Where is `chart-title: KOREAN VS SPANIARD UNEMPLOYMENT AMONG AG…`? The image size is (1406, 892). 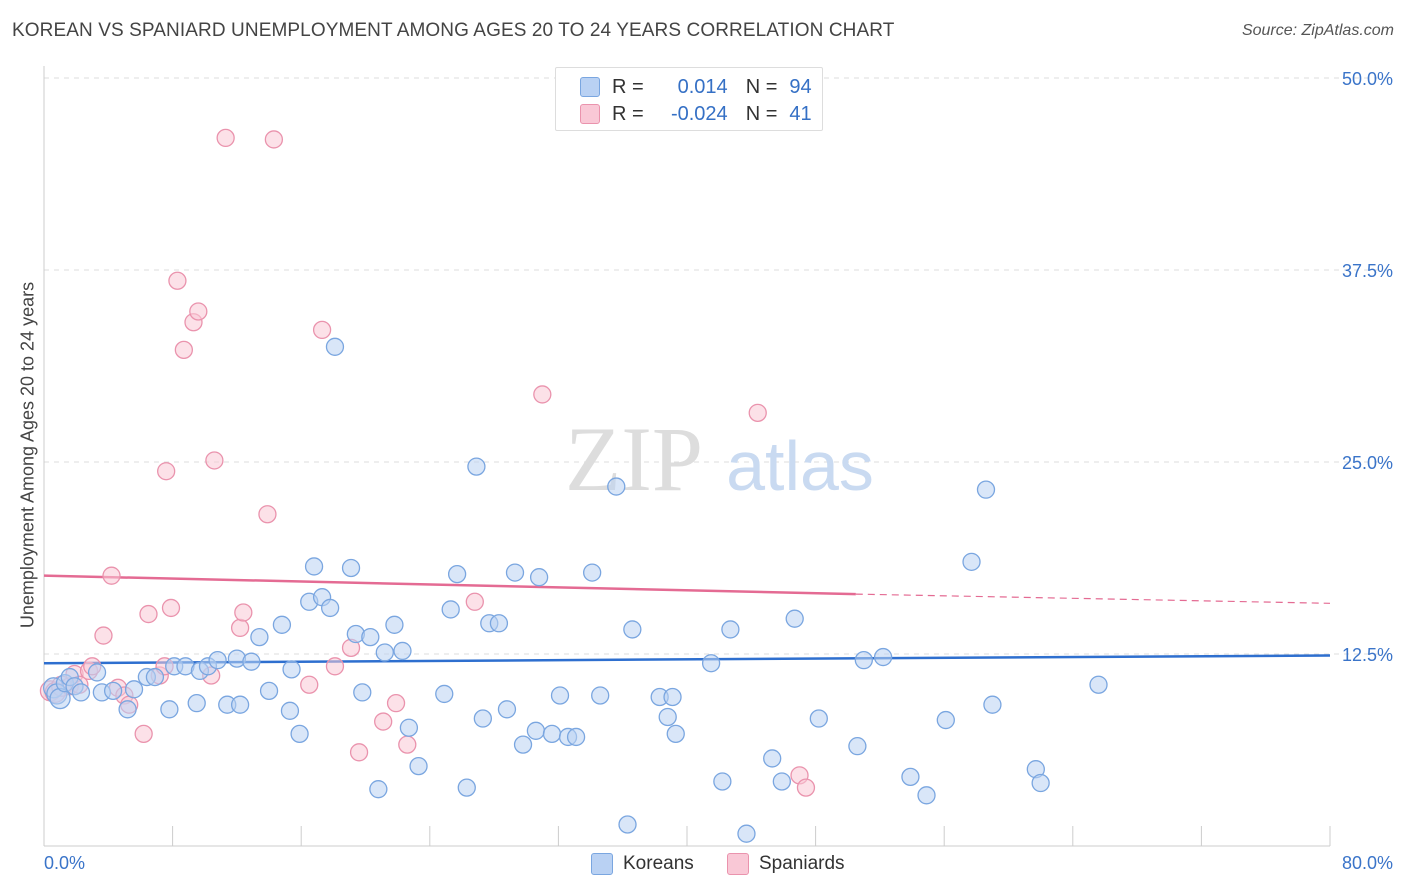
chart-title: KOREAN VS SPANIARD UNEMPLOYMENT AMONG AG… is located at coordinates (453, 30).